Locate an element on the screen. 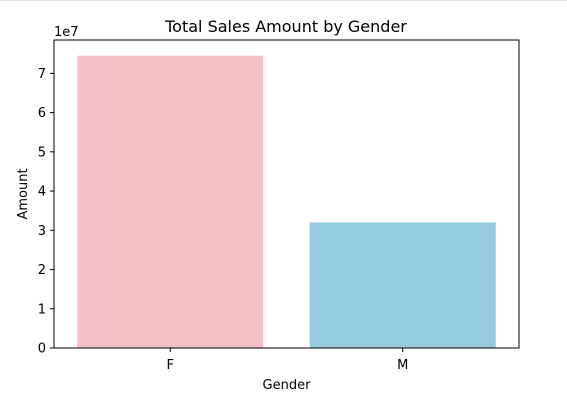 The image size is (567, 409). y-tick-label: 6 is located at coordinates (42, 113).